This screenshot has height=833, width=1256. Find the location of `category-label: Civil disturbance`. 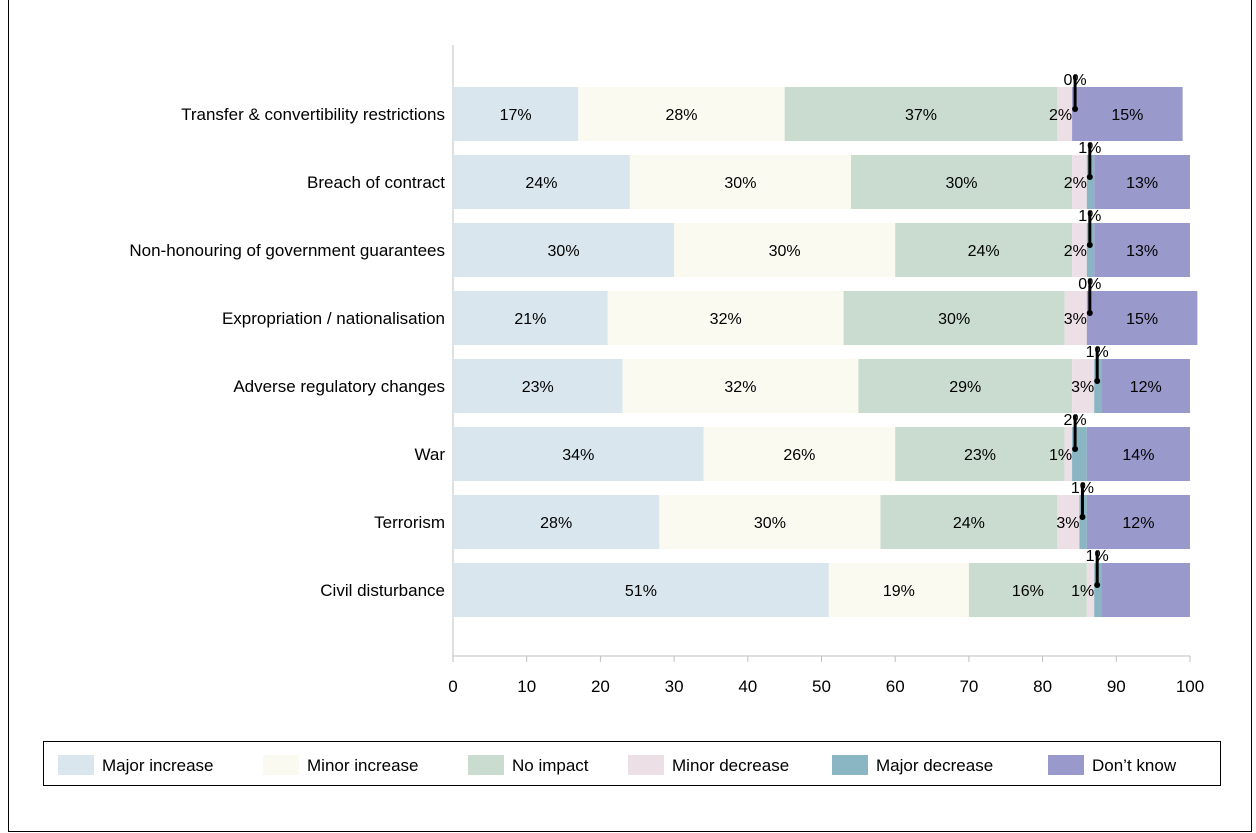

category-label: Civil disturbance is located at coordinates (382, 590).